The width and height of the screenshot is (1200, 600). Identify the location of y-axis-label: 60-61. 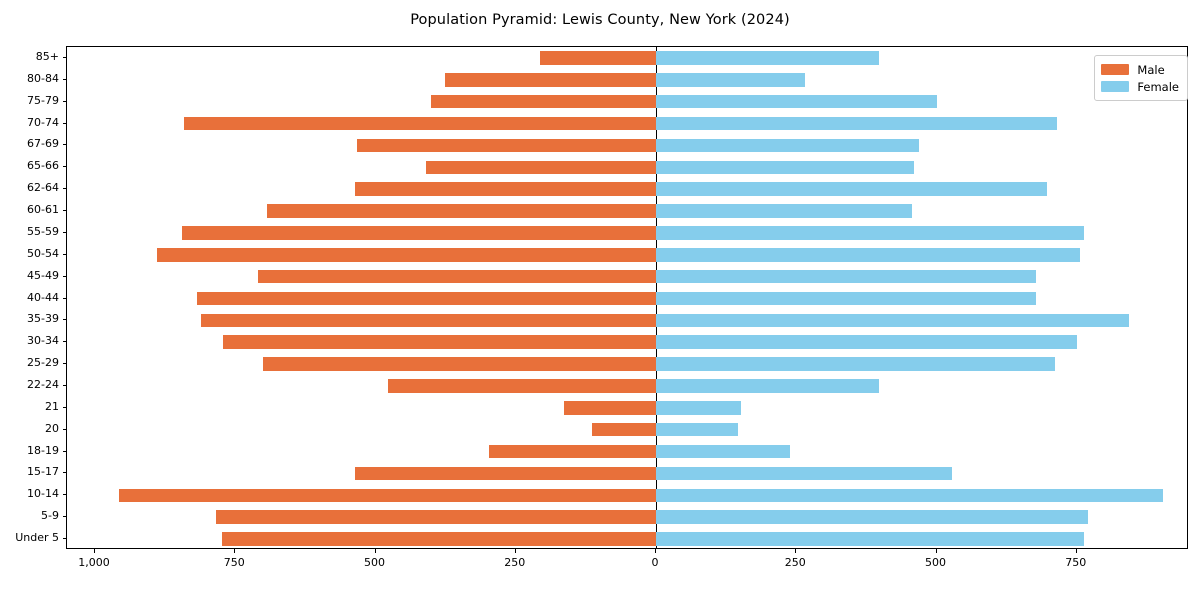
(43, 210).